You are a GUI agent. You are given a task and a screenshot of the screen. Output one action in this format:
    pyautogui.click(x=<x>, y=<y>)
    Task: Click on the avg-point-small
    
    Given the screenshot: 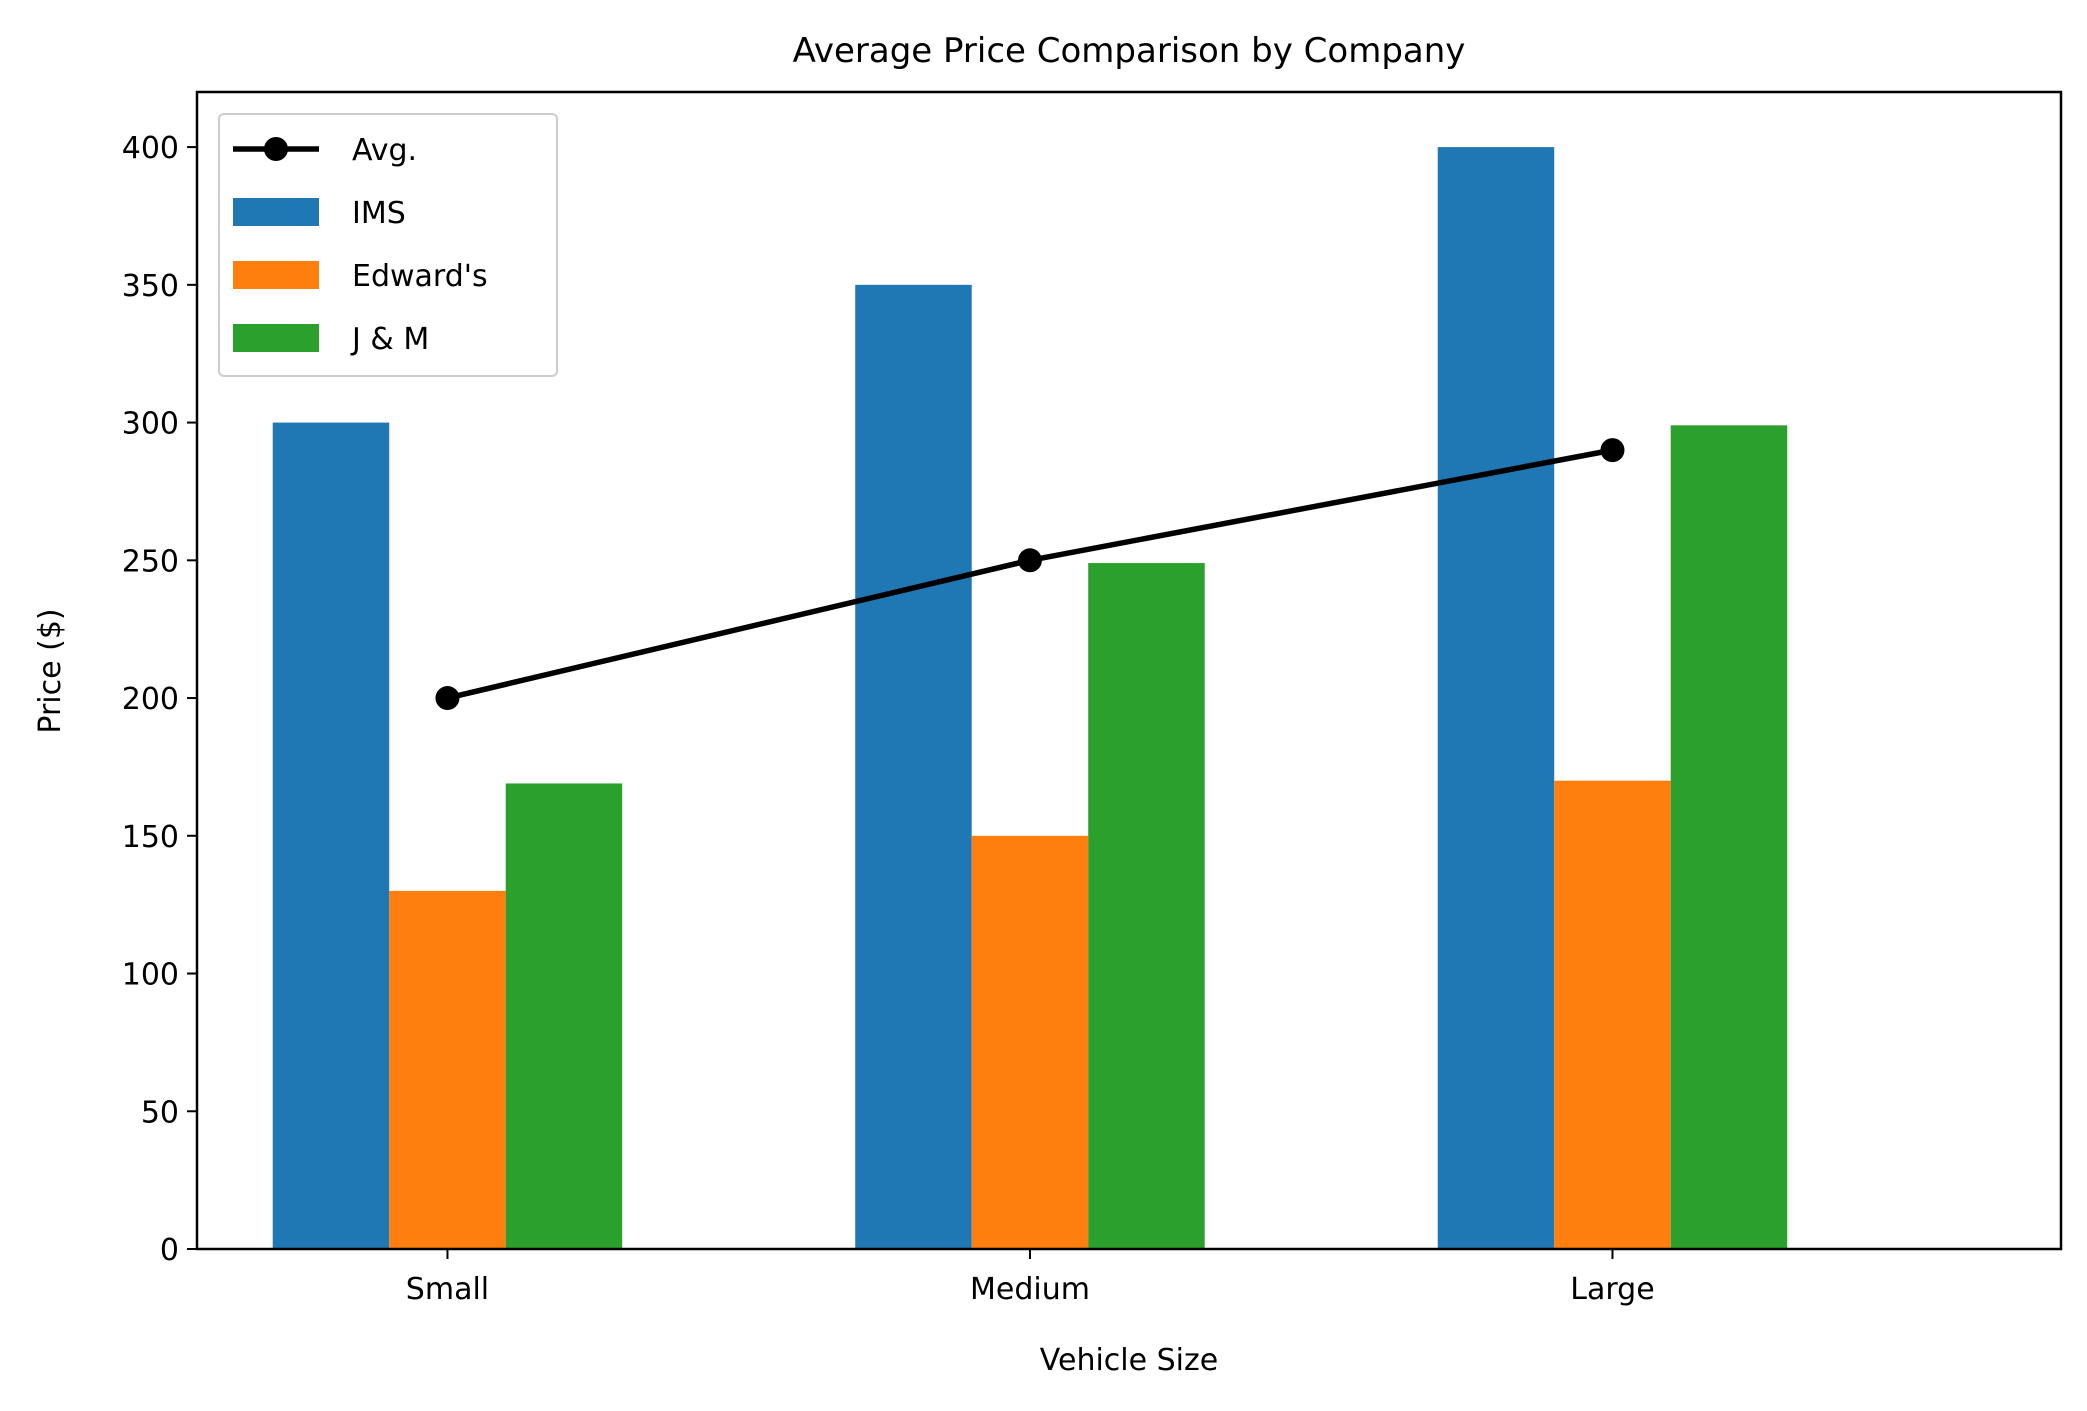 What is the action you would take?
    pyautogui.click(x=447, y=698)
    